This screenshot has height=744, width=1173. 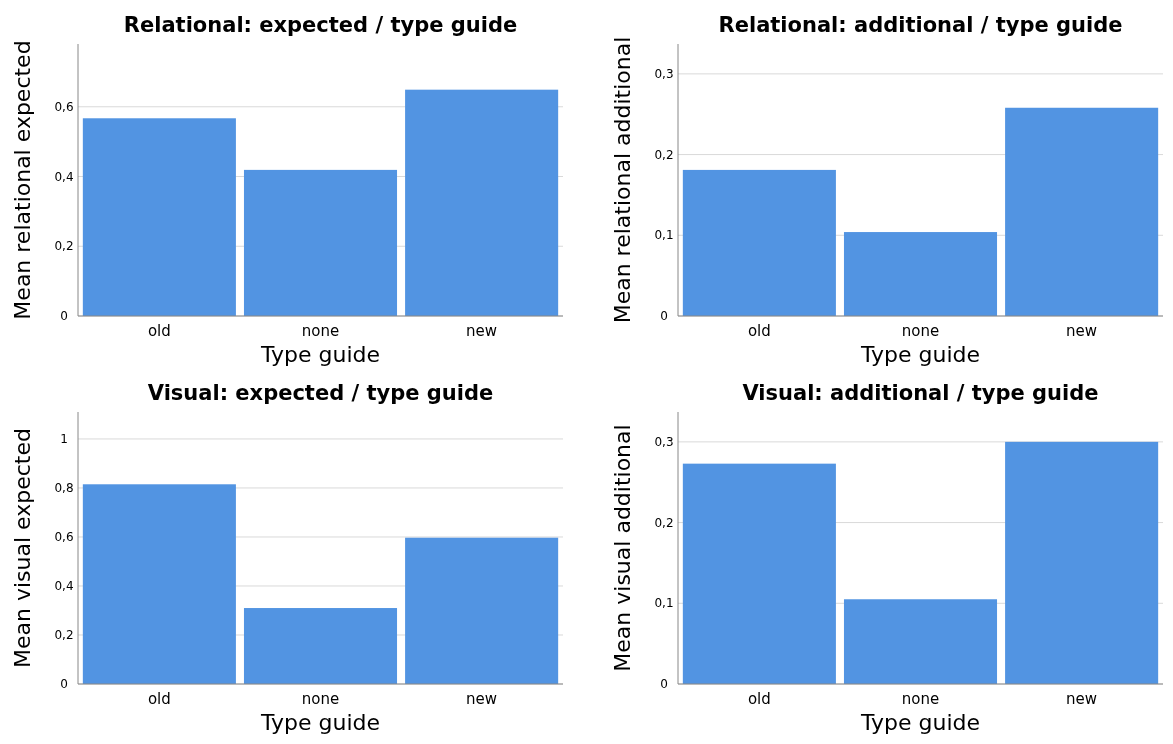 What do you see at coordinates (64, 439) in the screenshot?
I see `y-tick-label: 1` at bounding box center [64, 439].